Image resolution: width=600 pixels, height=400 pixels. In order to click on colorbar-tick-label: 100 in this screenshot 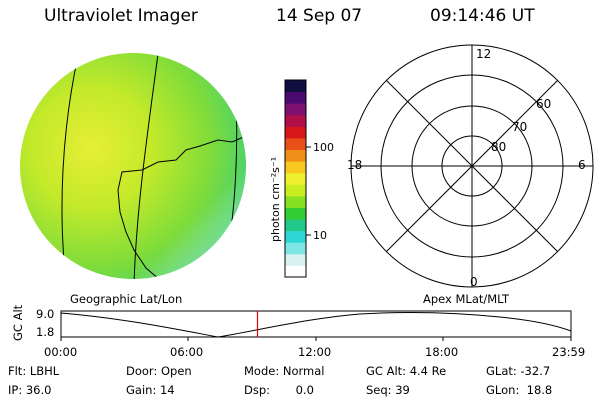, I will do `click(323, 147)`.